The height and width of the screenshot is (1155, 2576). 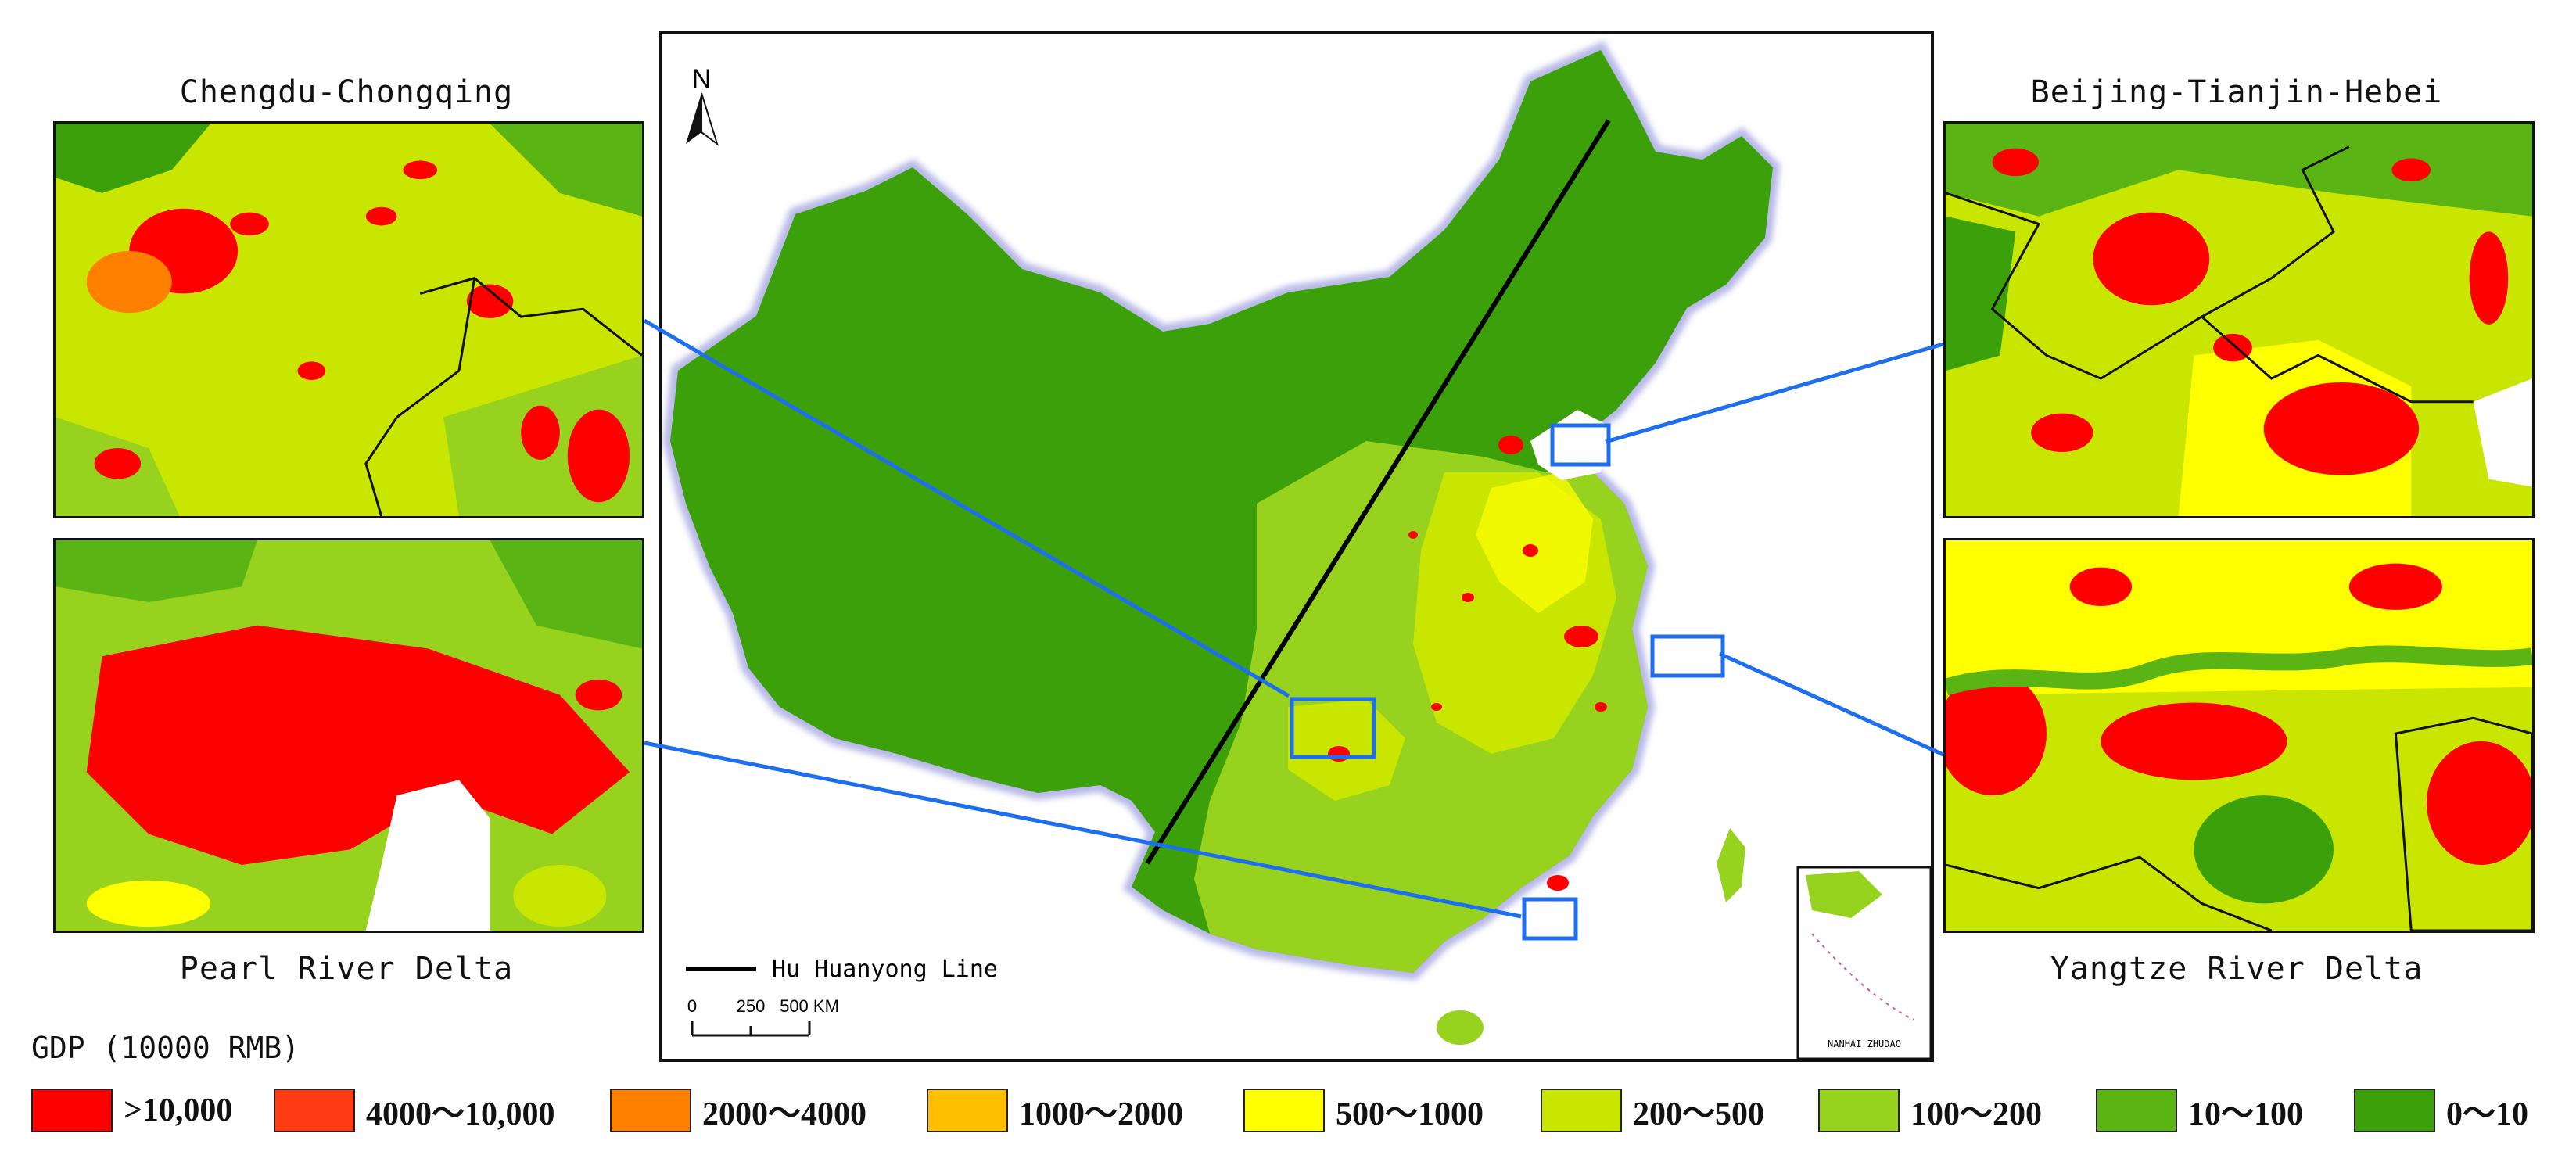 I want to click on legend-label: 0～10, so click(x=2487, y=1114).